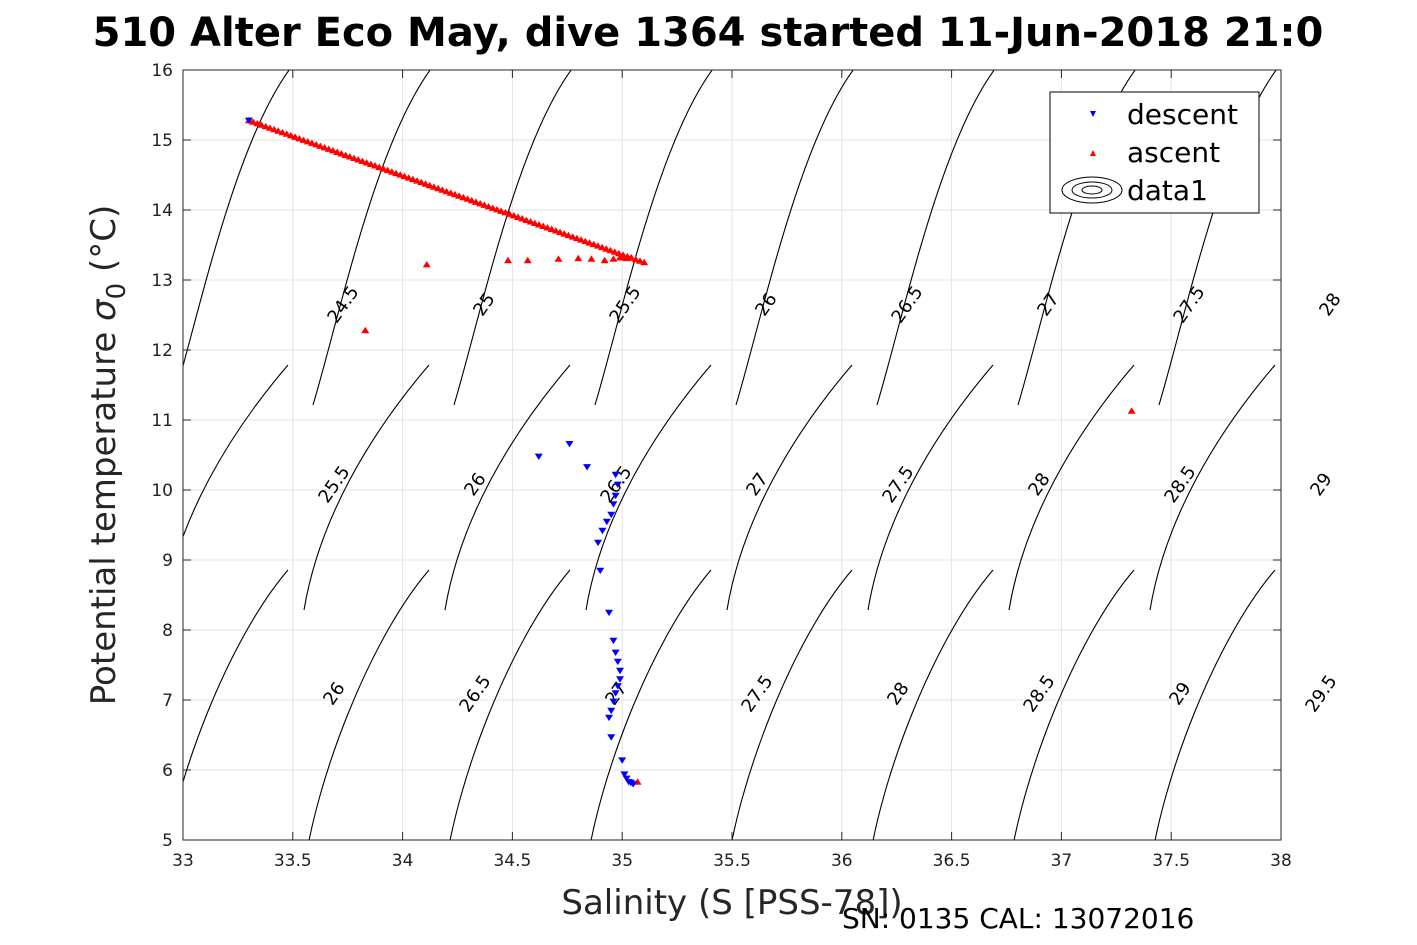 This screenshot has height=945, width=1417. Describe the element at coordinates (622, 861) in the screenshot. I see `x-tick-label: 35` at that location.